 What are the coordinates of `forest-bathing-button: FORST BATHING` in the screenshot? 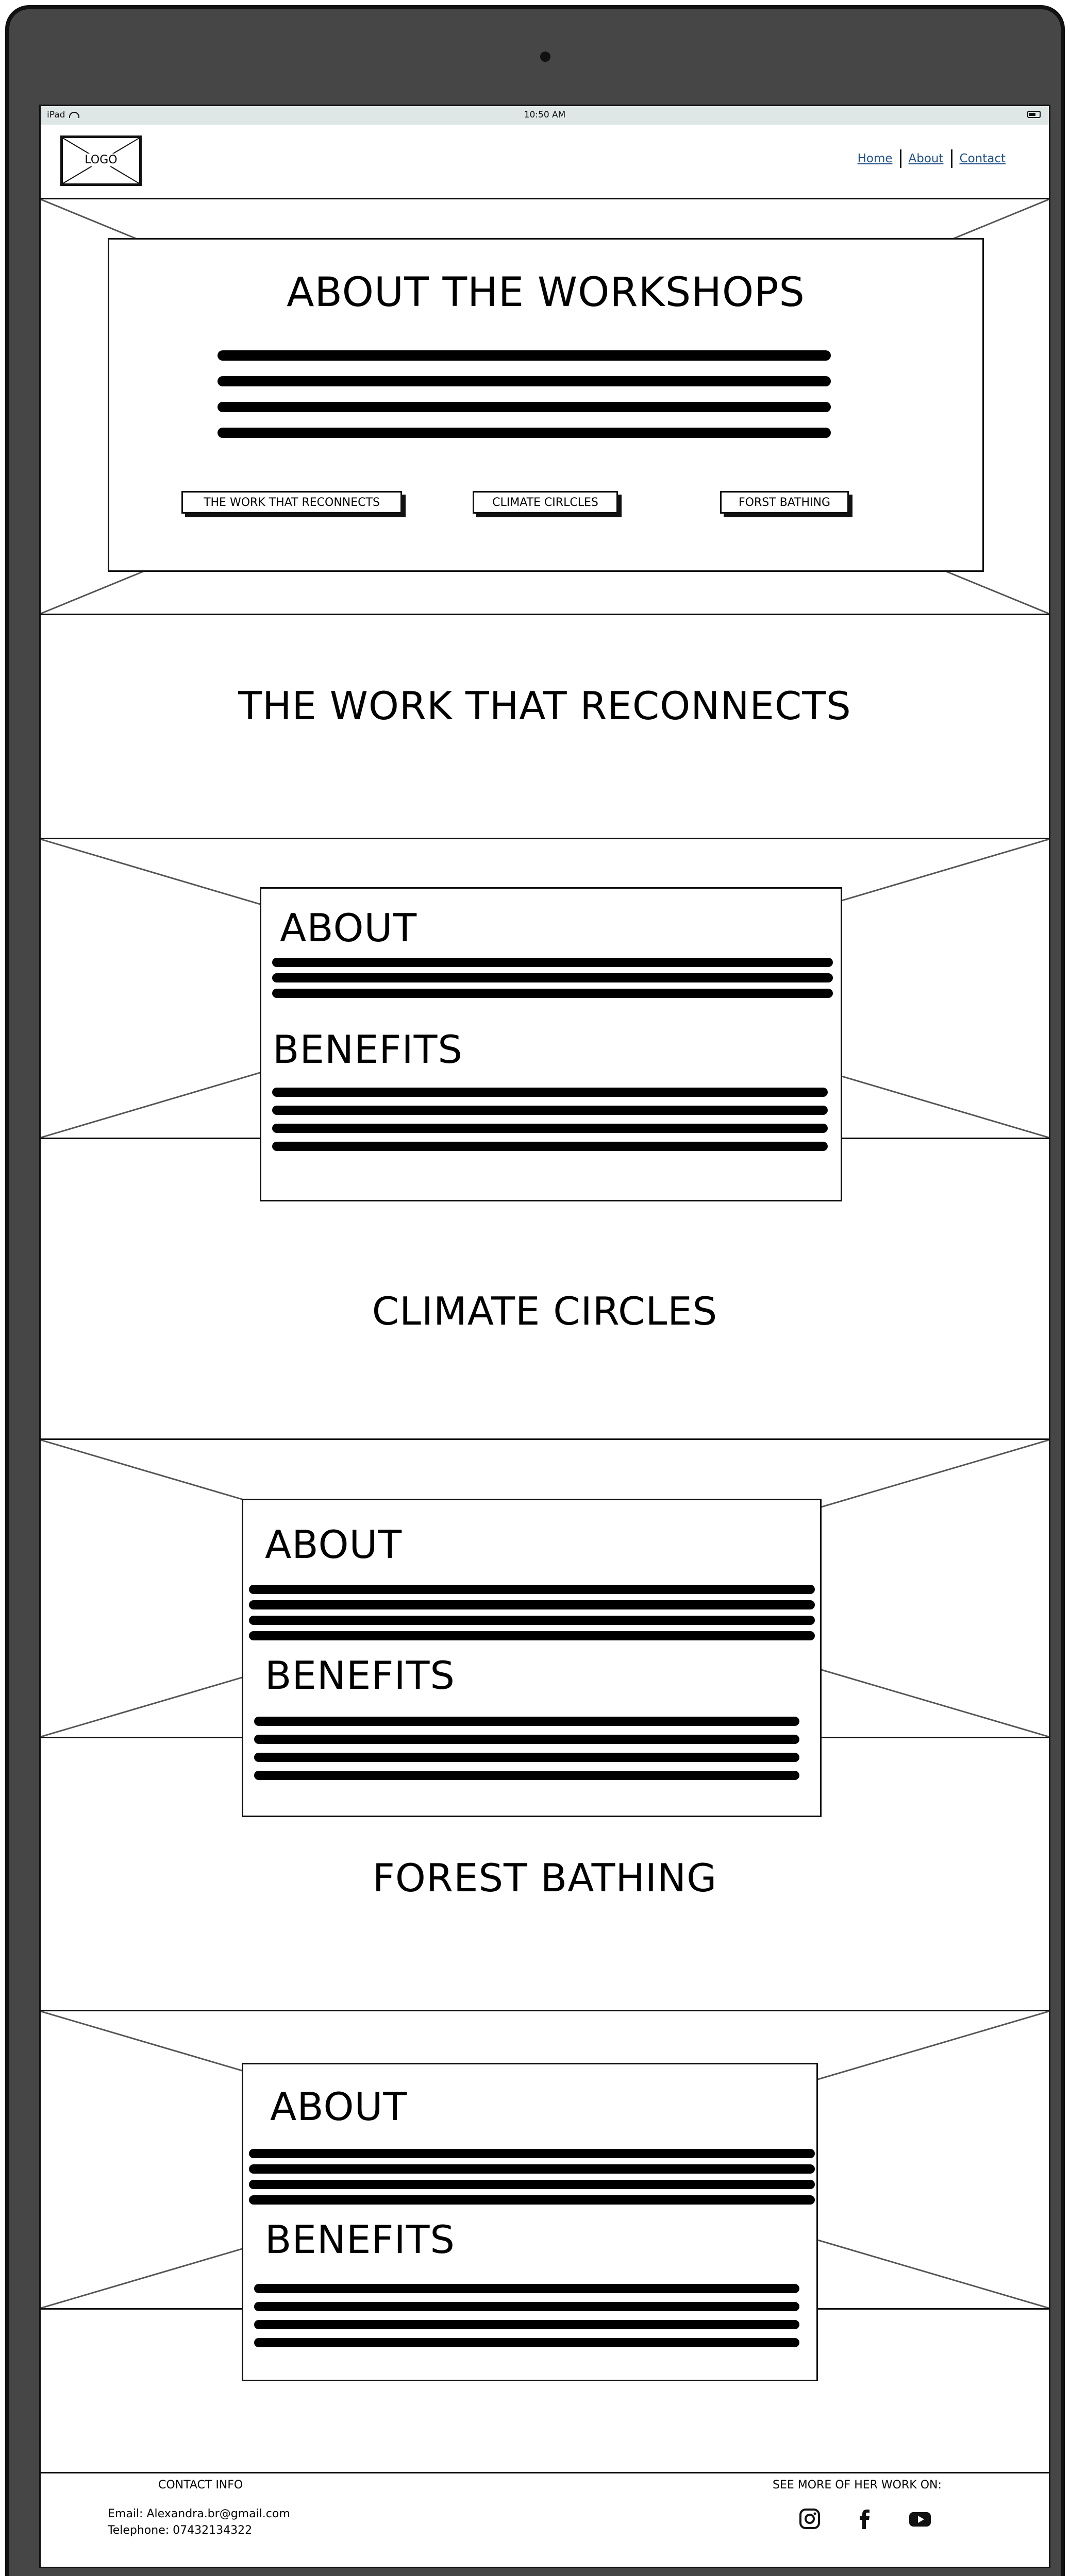 It's located at (784, 502).